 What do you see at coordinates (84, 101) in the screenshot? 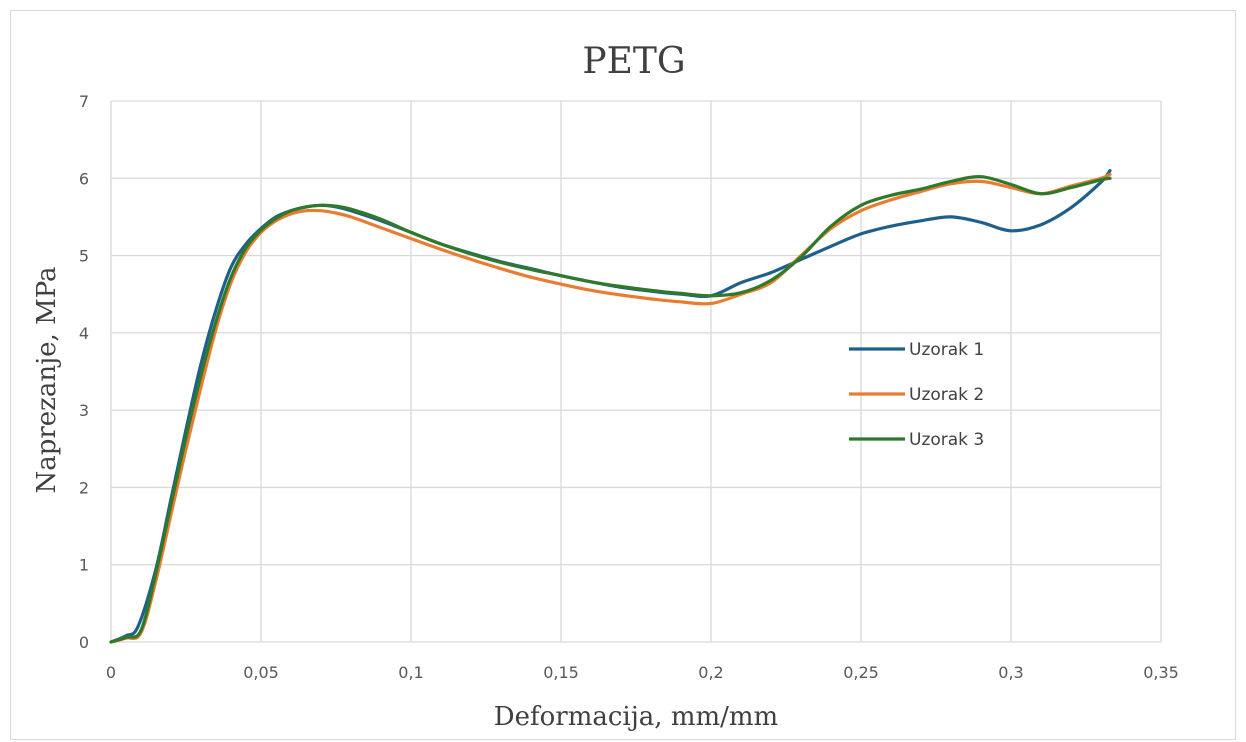
I see `y-tick-label: 7` at bounding box center [84, 101].